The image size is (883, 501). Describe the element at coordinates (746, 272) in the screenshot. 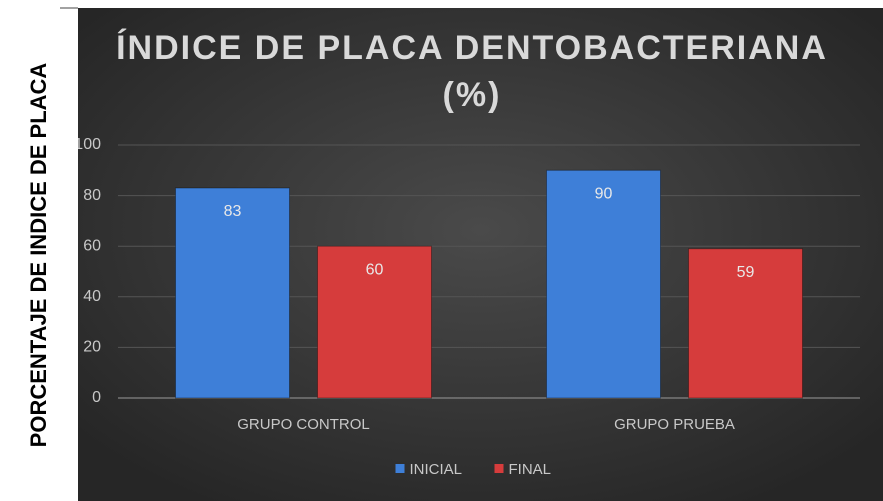

I see `data-label: 59` at that location.